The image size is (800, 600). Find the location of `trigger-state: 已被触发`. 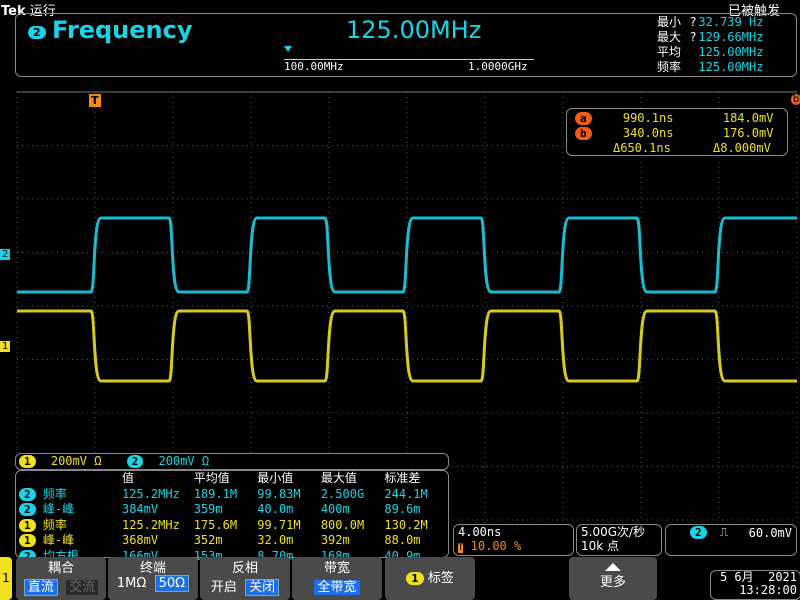

trigger-state: 已被触发 is located at coordinates (753, 11).